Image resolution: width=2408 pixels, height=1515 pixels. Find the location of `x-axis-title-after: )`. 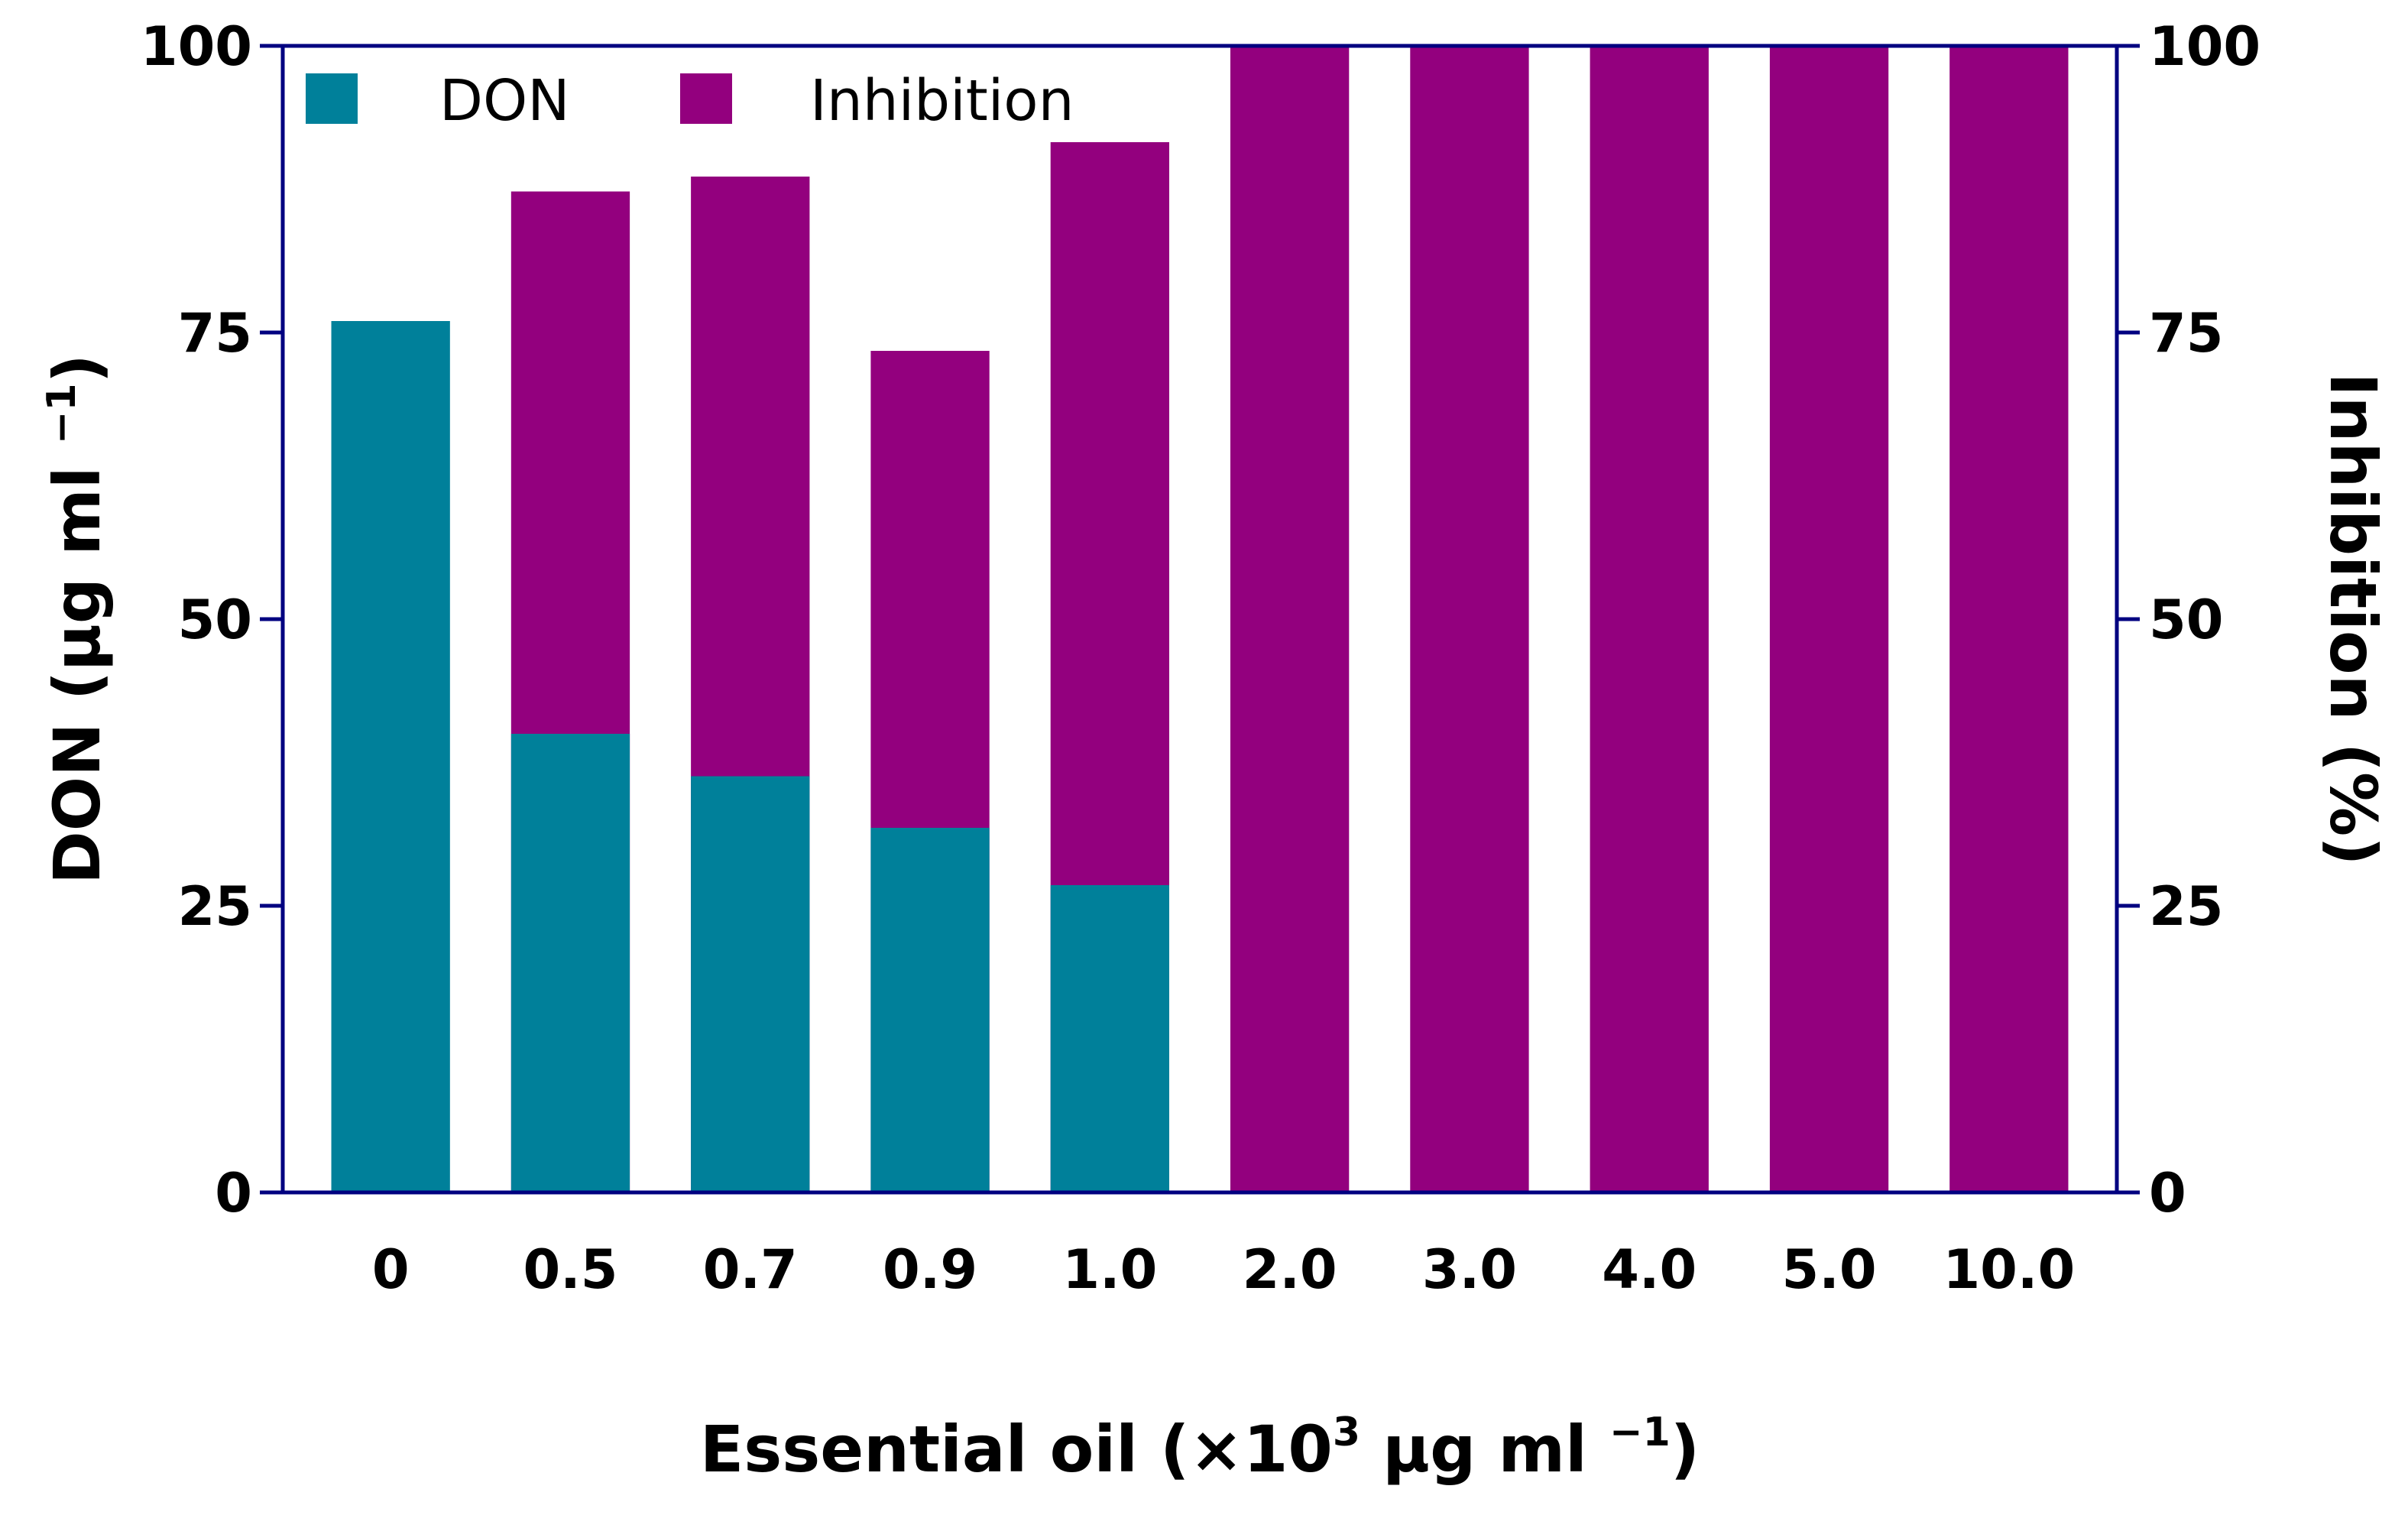

x-axis-title-after: ) is located at coordinates (1685, 1449).